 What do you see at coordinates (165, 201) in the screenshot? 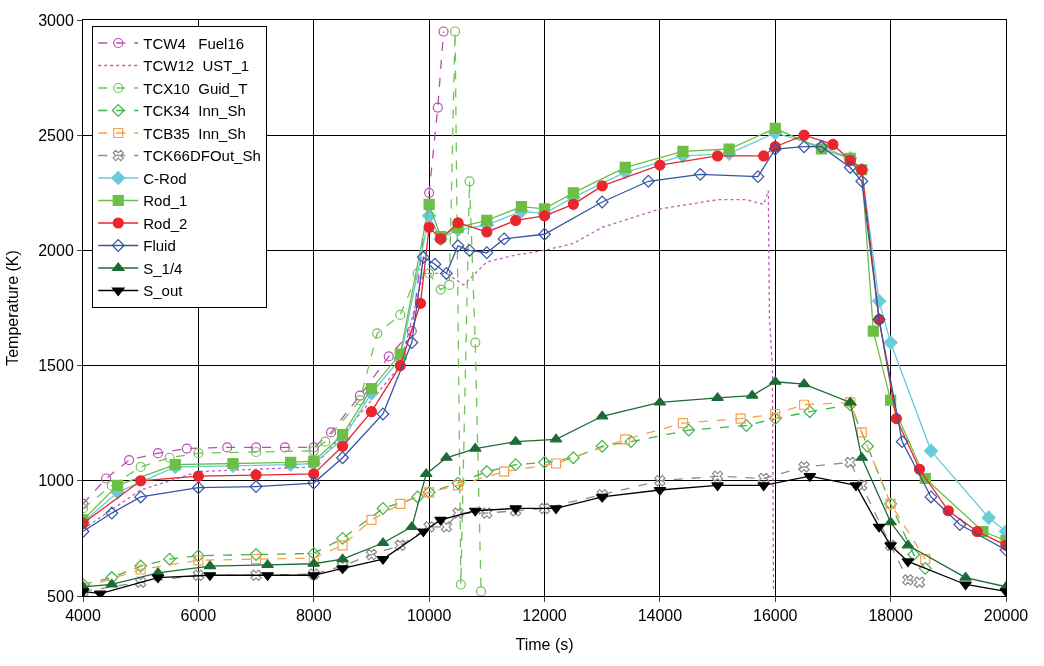
I see `legend-label: Rod_1` at bounding box center [165, 201].